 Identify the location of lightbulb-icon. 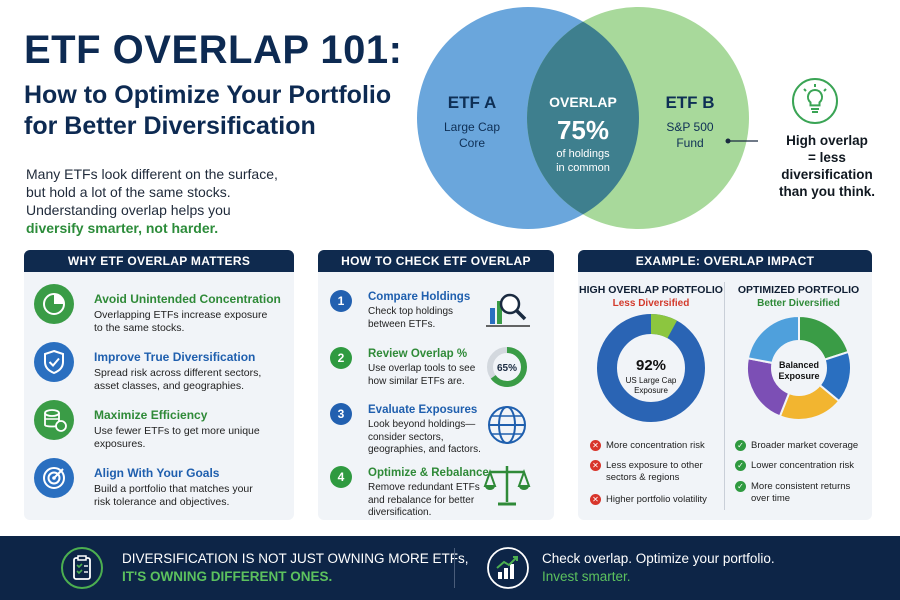
(815, 101).